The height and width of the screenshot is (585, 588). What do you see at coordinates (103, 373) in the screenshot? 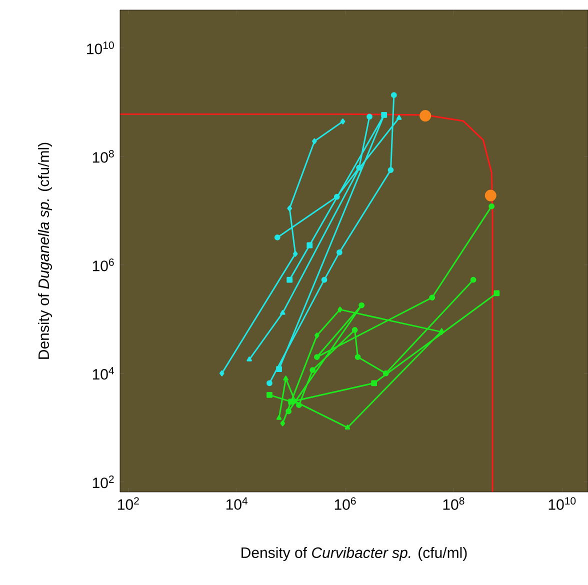
I see `y-tick-label: 10$^{4}$` at bounding box center [103, 373].